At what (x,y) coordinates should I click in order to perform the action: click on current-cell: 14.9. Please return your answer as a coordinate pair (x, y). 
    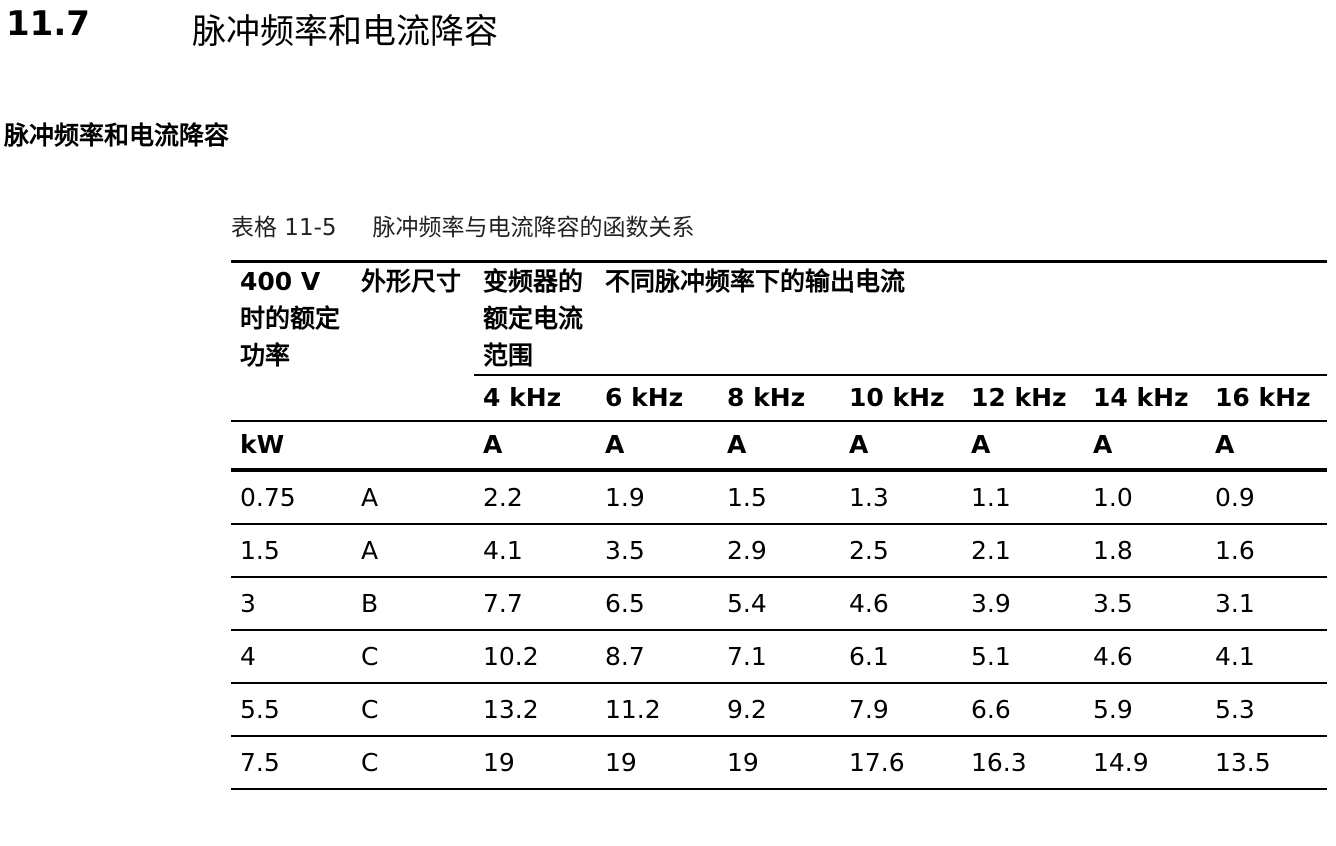
    Looking at the image, I should click on (1145, 763).